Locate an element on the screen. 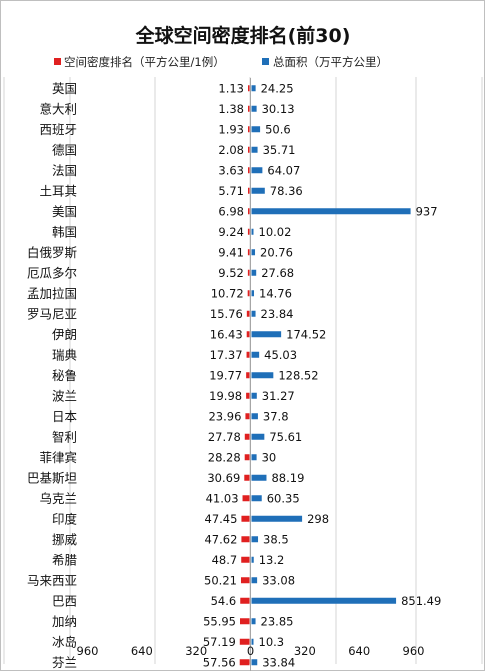 This screenshot has width=486, height=671. data-label-left-series: 55.95 is located at coordinates (219, 621).